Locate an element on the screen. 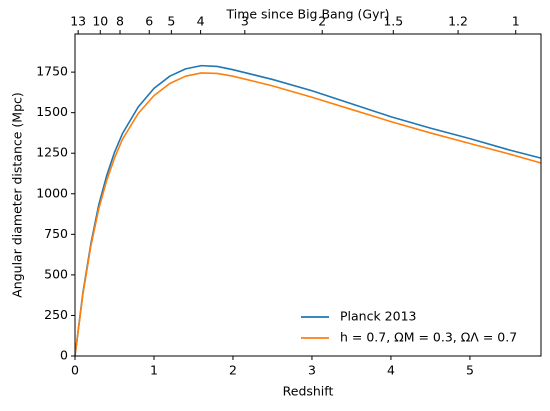 This screenshot has height=411, width=550. y-tick-label: 1250 is located at coordinates (52, 152).